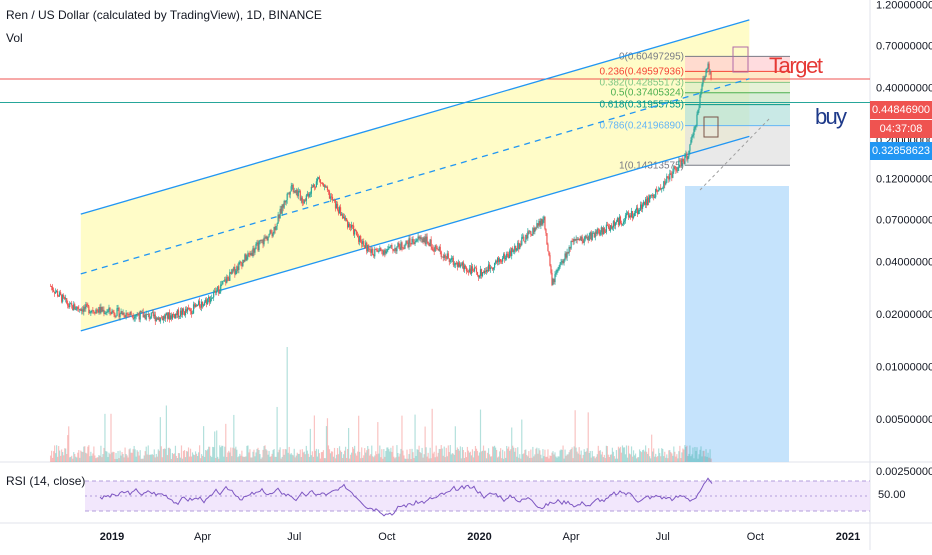 This screenshot has height=555, width=932. What do you see at coordinates (647, 93) in the screenshot?
I see `fib-label-3: 0.5(0.37405324)` at bounding box center [647, 93].